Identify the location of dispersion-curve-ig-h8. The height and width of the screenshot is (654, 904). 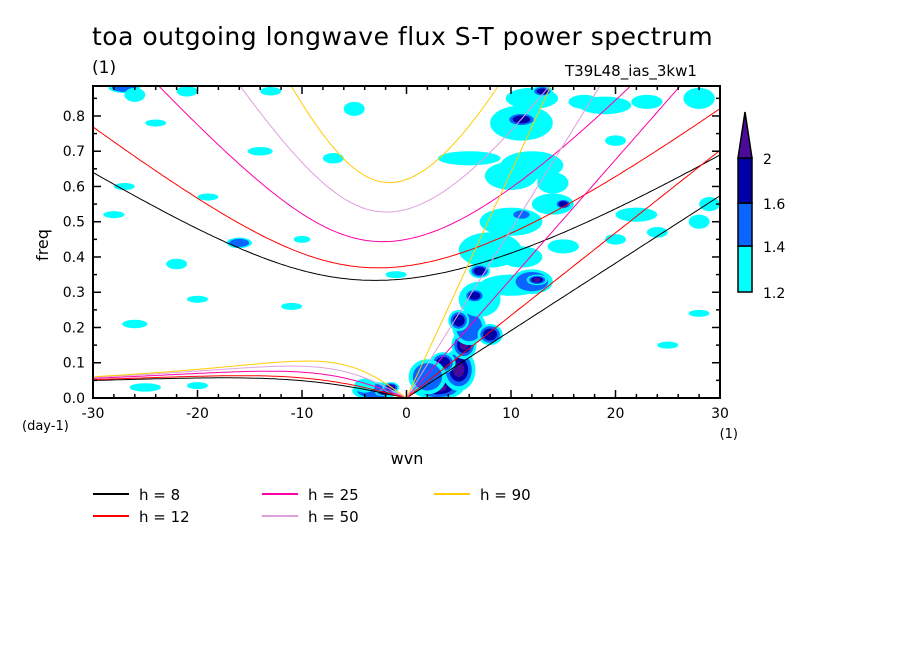
(406, 217).